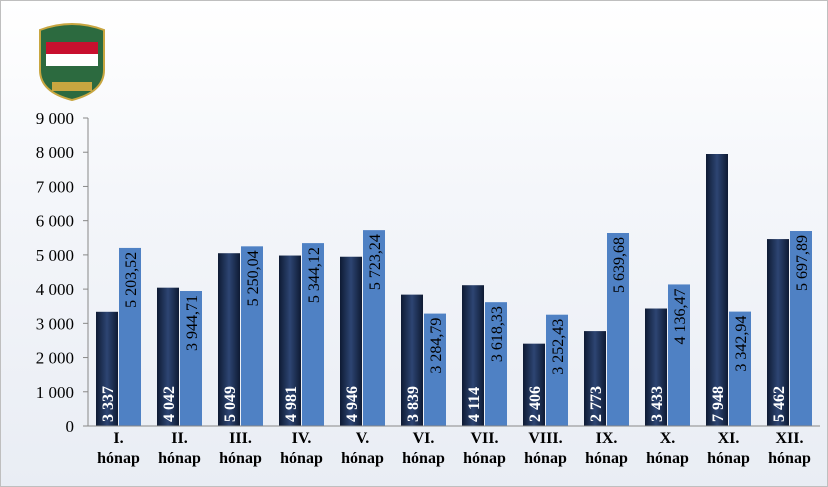  Describe the element at coordinates (55, 152) in the screenshot. I see `y-tick-label: 8 000` at that location.